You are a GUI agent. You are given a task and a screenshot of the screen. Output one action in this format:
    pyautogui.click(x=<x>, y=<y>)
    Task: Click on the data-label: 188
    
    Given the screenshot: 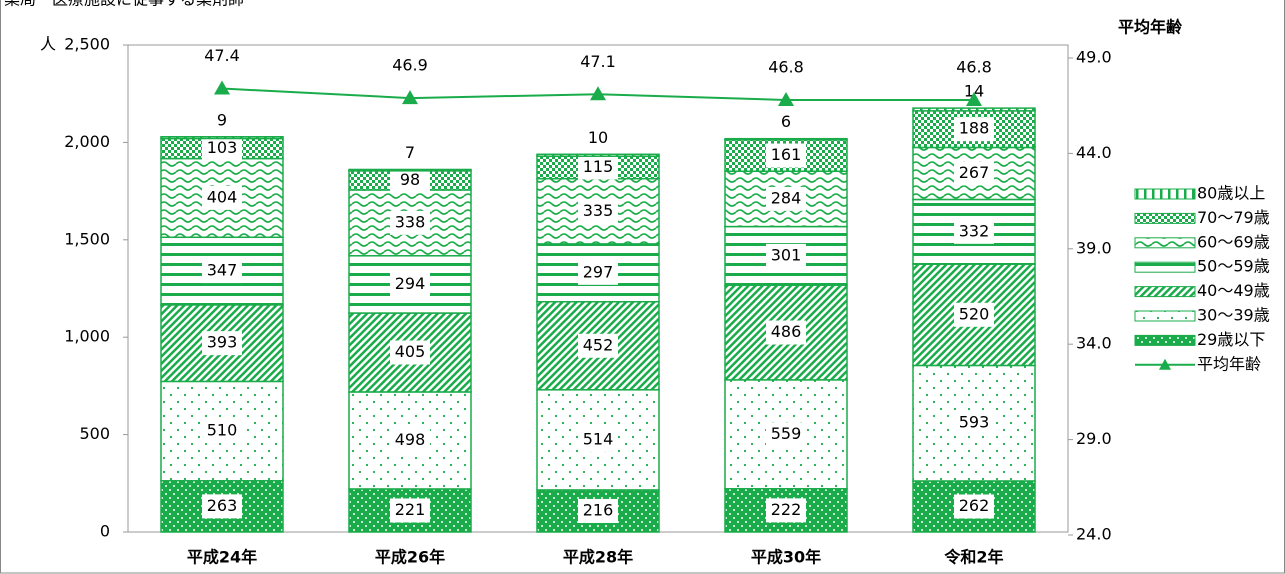 What is the action you would take?
    pyautogui.click(x=974, y=128)
    